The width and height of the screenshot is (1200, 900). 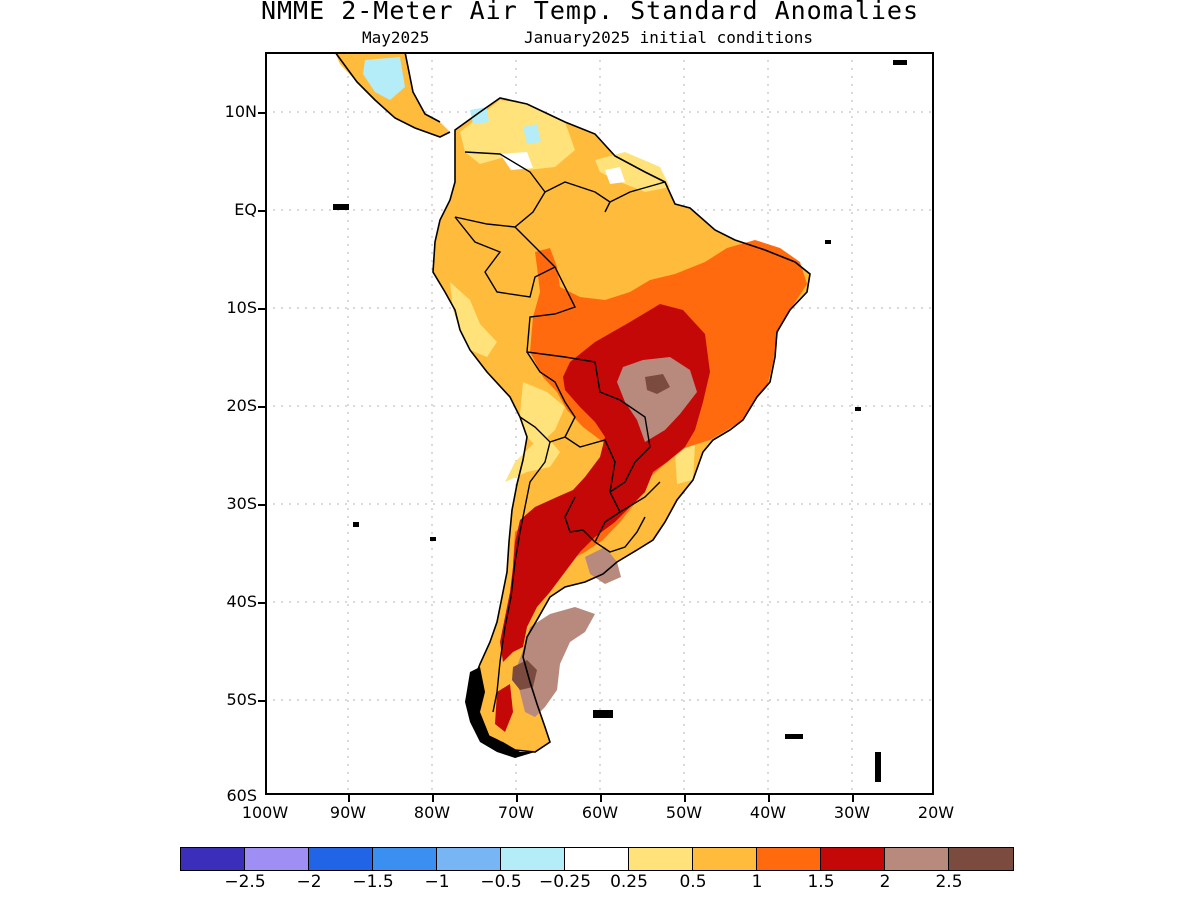 What do you see at coordinates (241, 405) in the screenshot?
I see `lat-label-20s: 20S` at bounding box center [241, 405].